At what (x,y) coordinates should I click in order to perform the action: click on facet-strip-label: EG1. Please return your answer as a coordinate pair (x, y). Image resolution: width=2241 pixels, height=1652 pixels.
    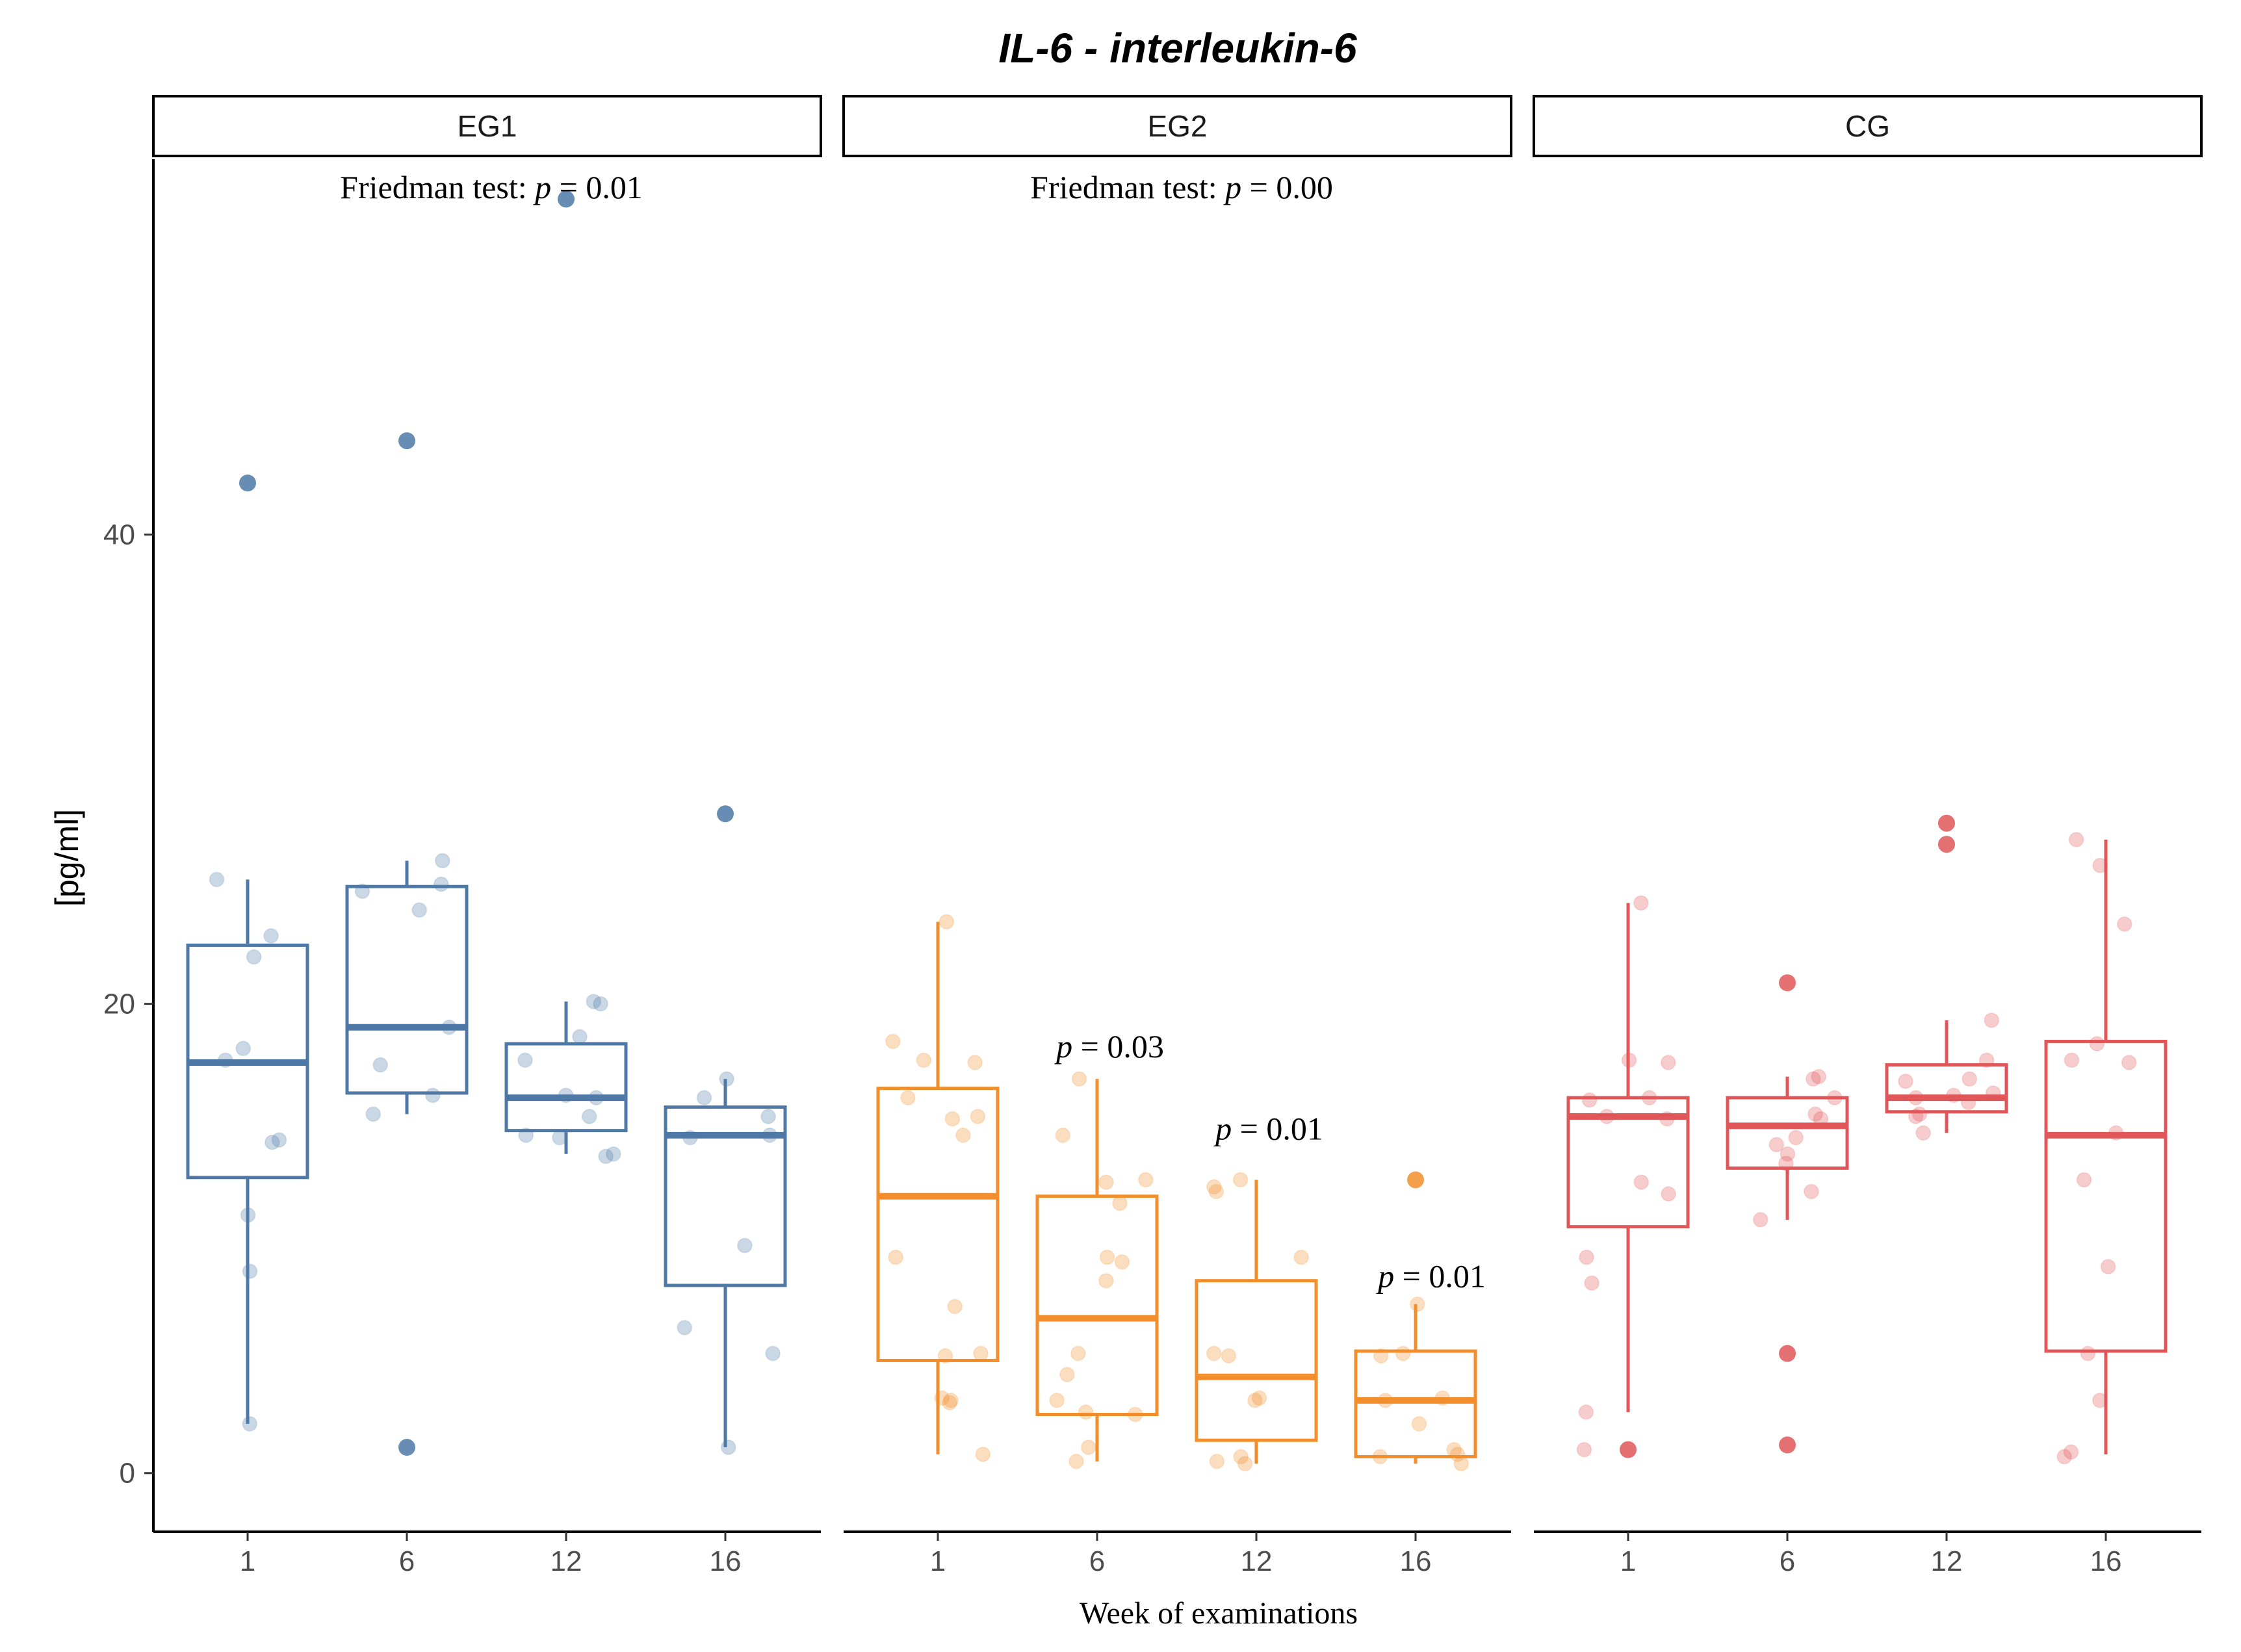
    Looking at the image, I should click on (487, 126).